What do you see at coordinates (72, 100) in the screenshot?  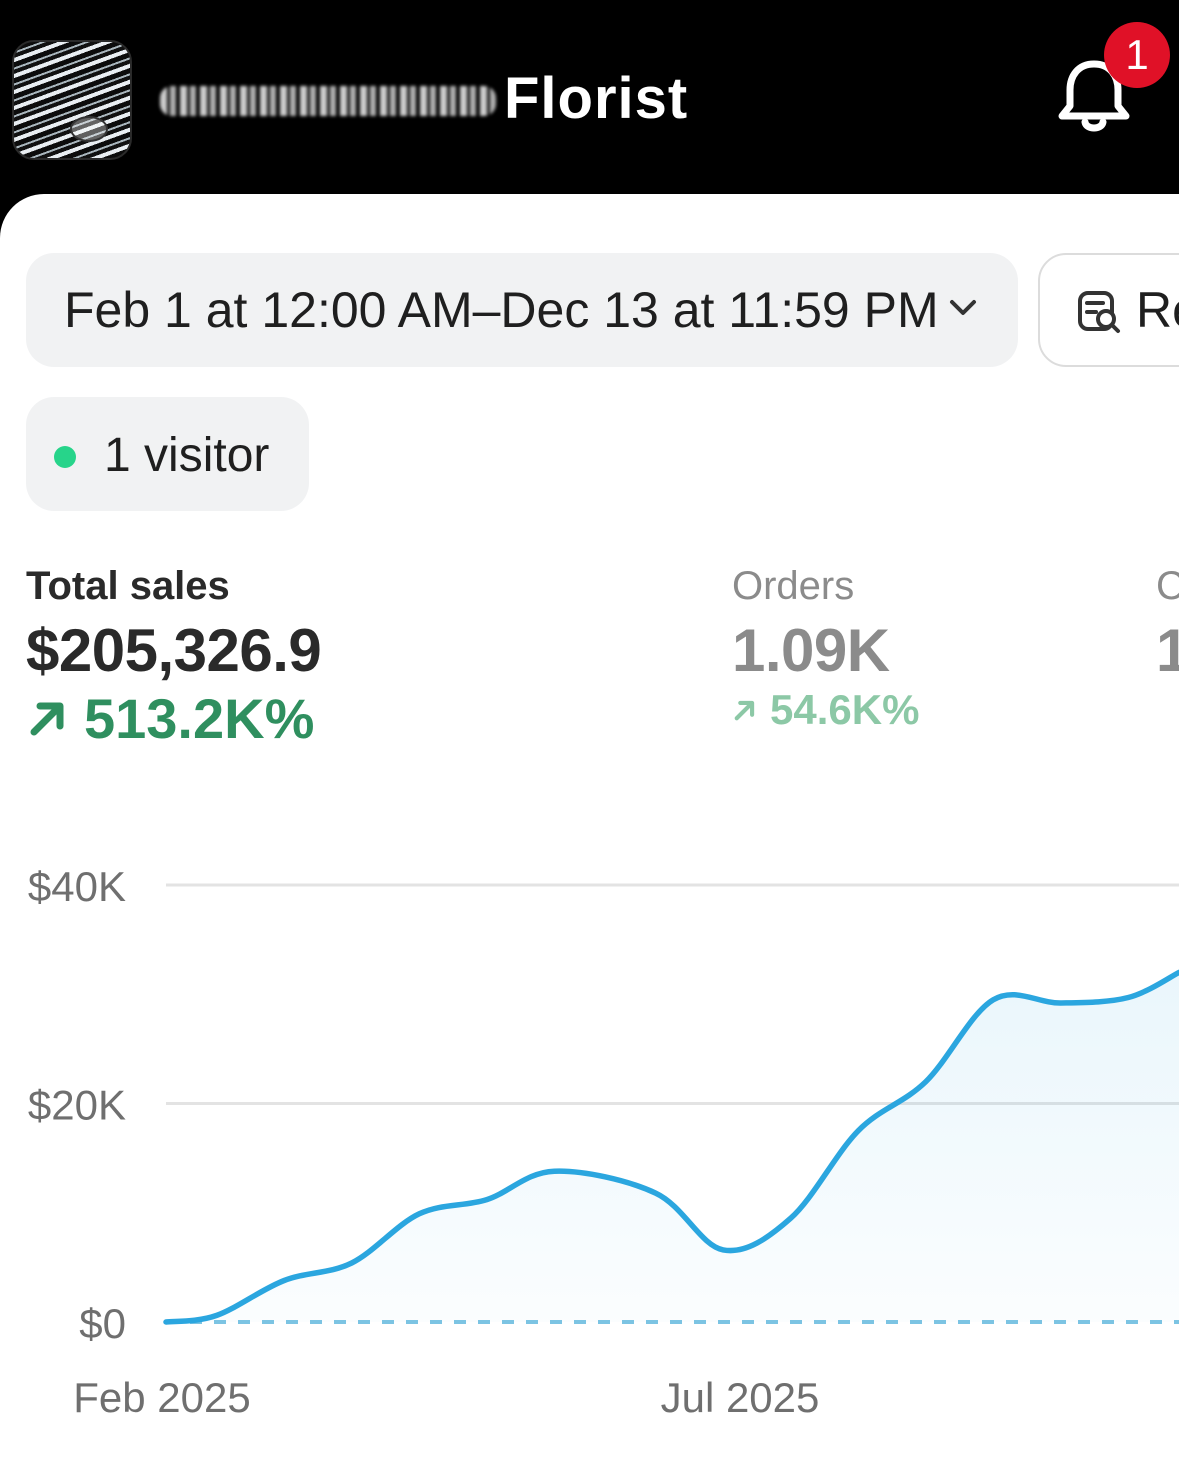 I see `store-logo` at bounding box center [72, 100].